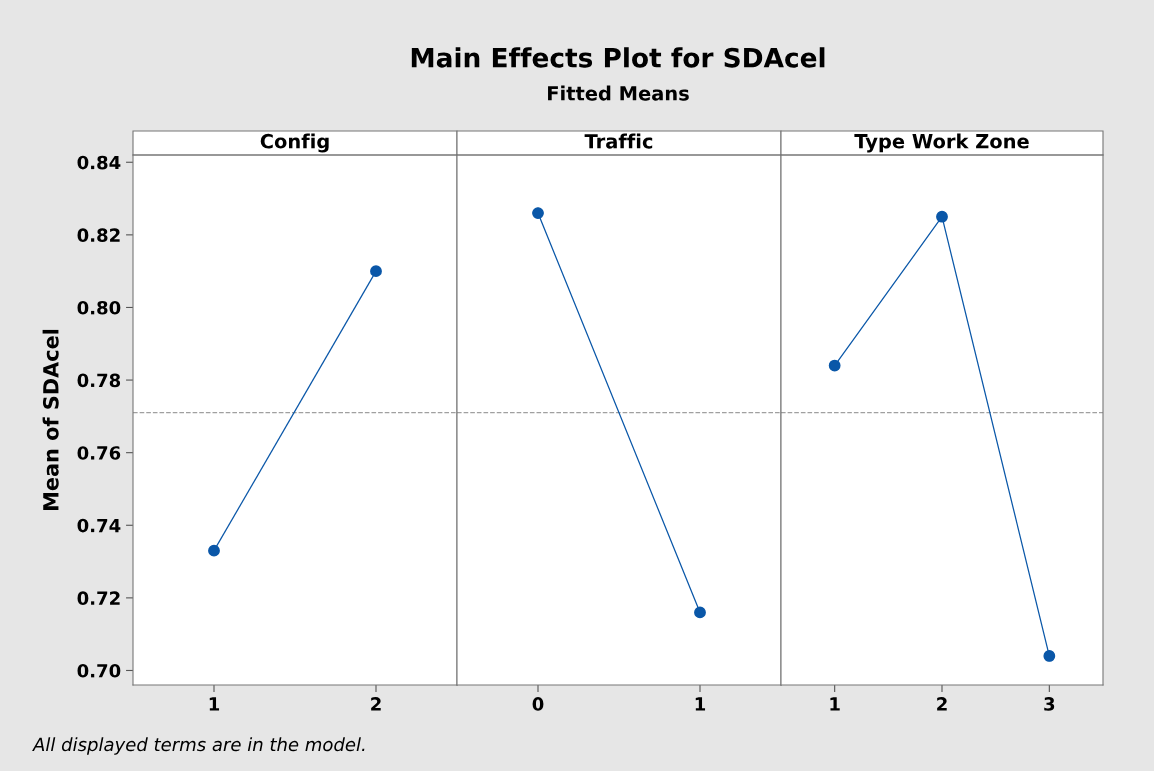 This screenshot has width=1154, height=771. What do you see at coordinates (99, 670) in the screenshot?
I see `y-tick-label: 0.70` at bounding box center [99, 670].